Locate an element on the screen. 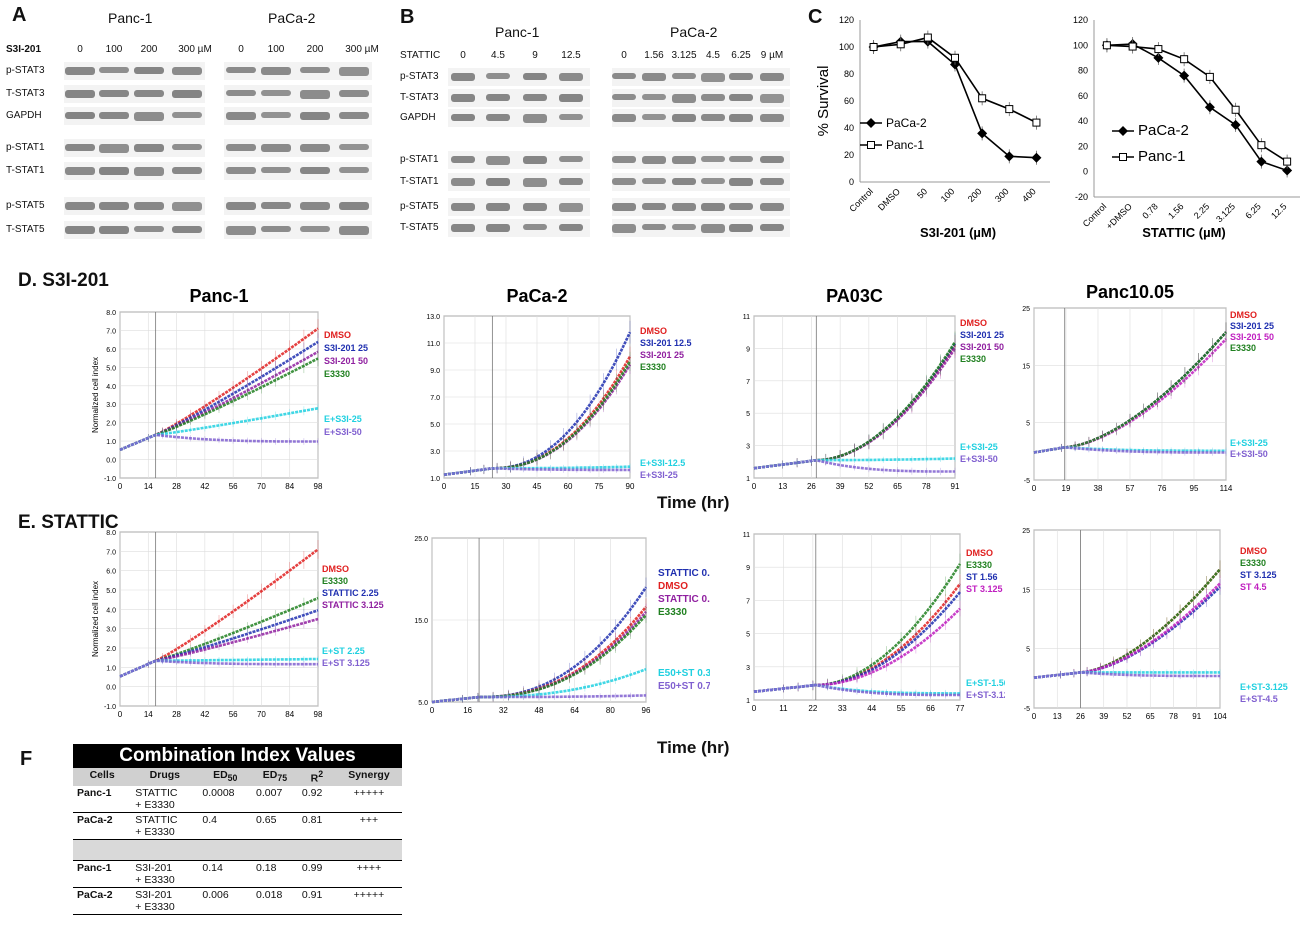 This screenshot has width=1307, height=934. lane-label: 3.125 is located at coordinates (684, 55).